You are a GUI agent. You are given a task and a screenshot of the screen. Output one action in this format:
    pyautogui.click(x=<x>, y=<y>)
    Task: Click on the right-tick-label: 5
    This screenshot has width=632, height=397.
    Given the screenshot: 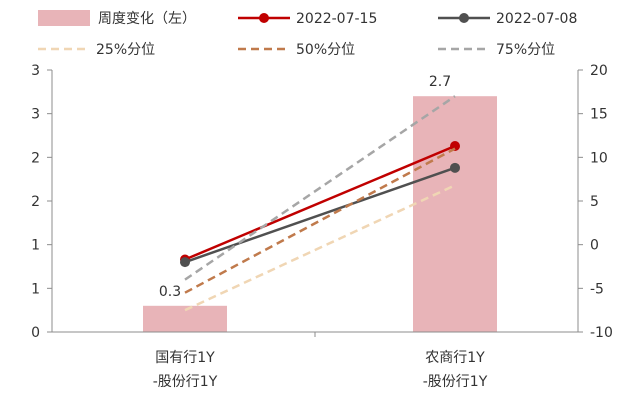 What is the action you would take?
    pyautogui.click(x=594, y=202)
    